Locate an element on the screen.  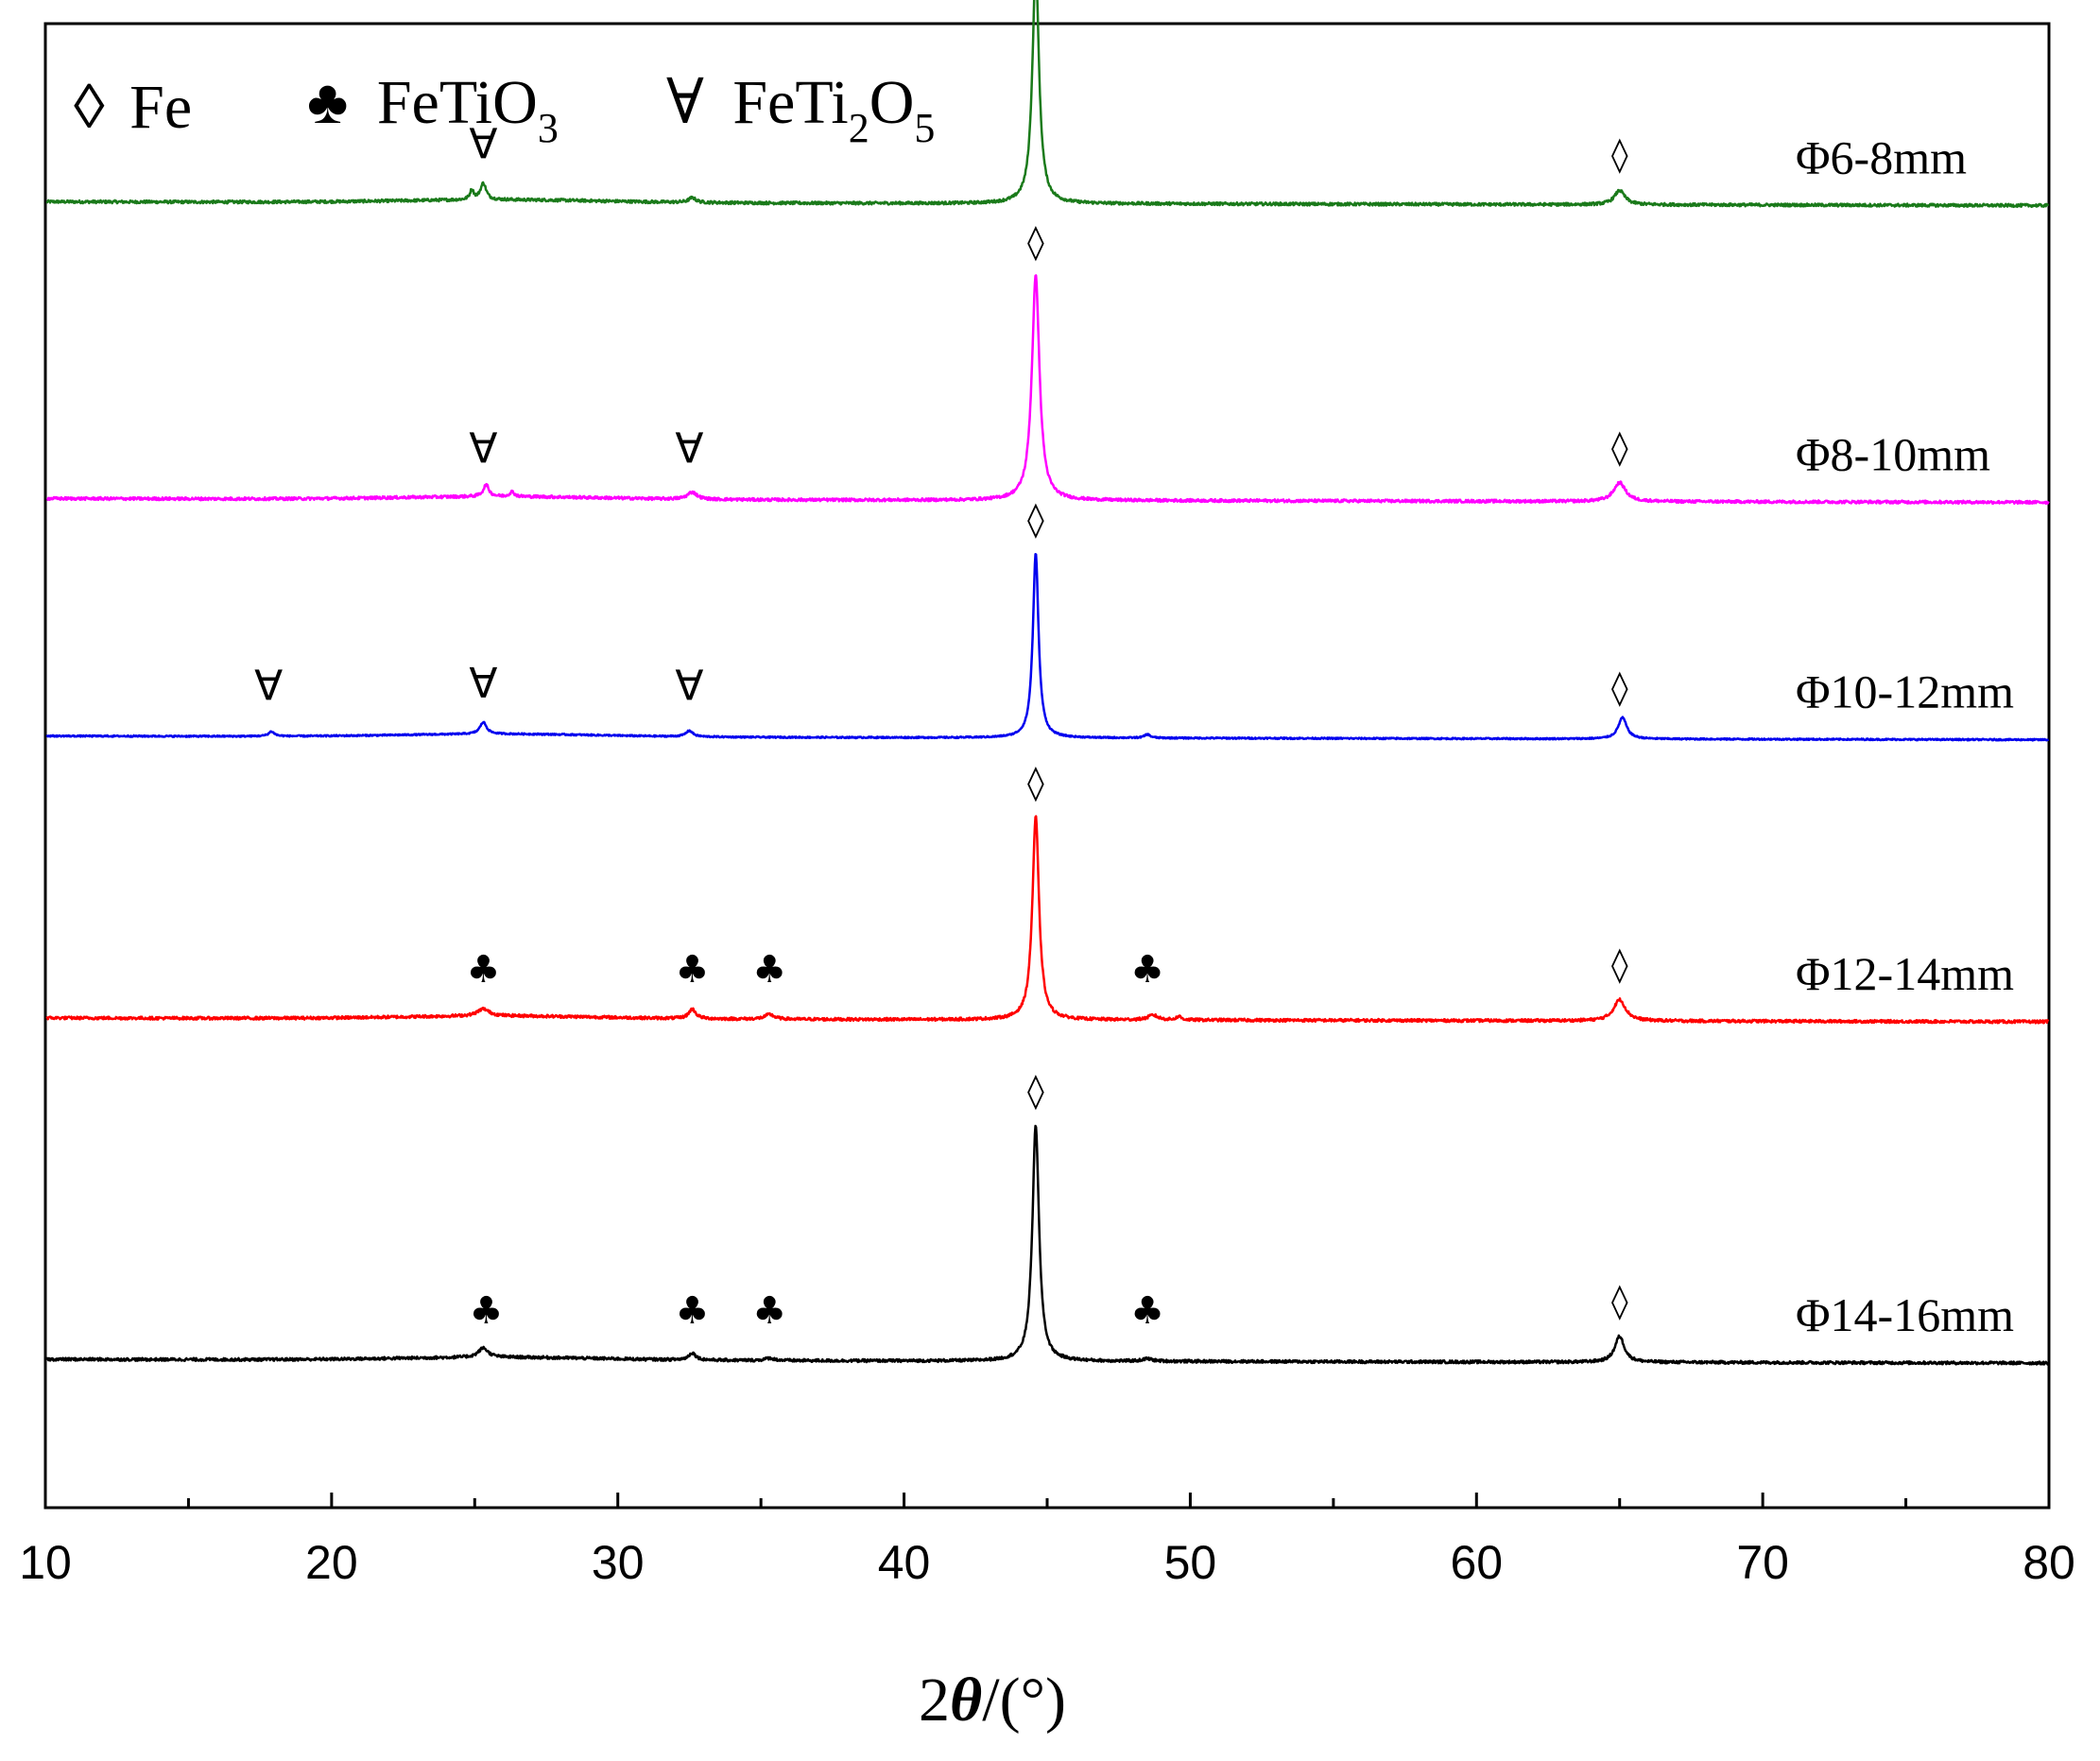
legend-fe: ◊ Fe is located at coordinates (133, 107).